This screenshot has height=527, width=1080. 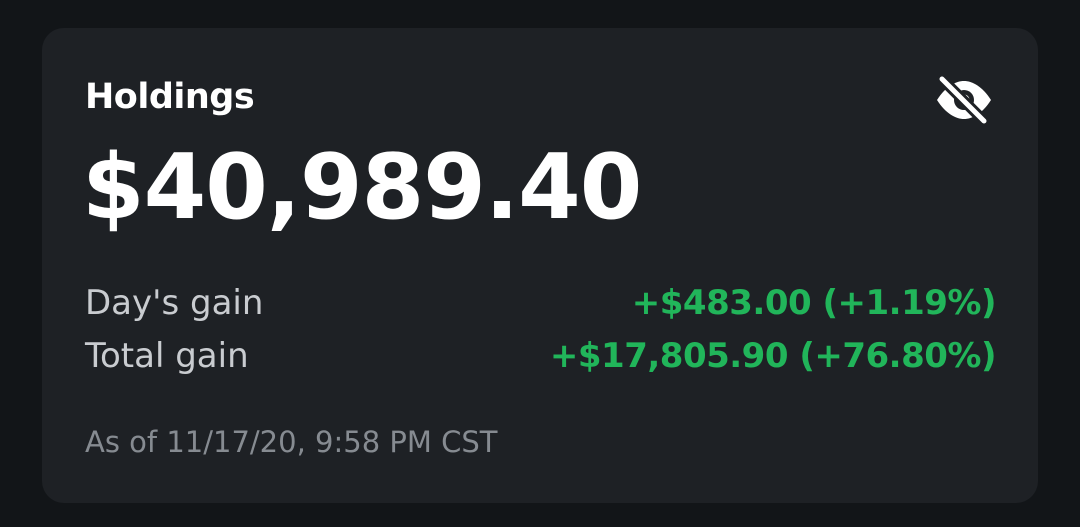 I want to click on days-gain-label: Day's gain, so click(x=174, y=303).